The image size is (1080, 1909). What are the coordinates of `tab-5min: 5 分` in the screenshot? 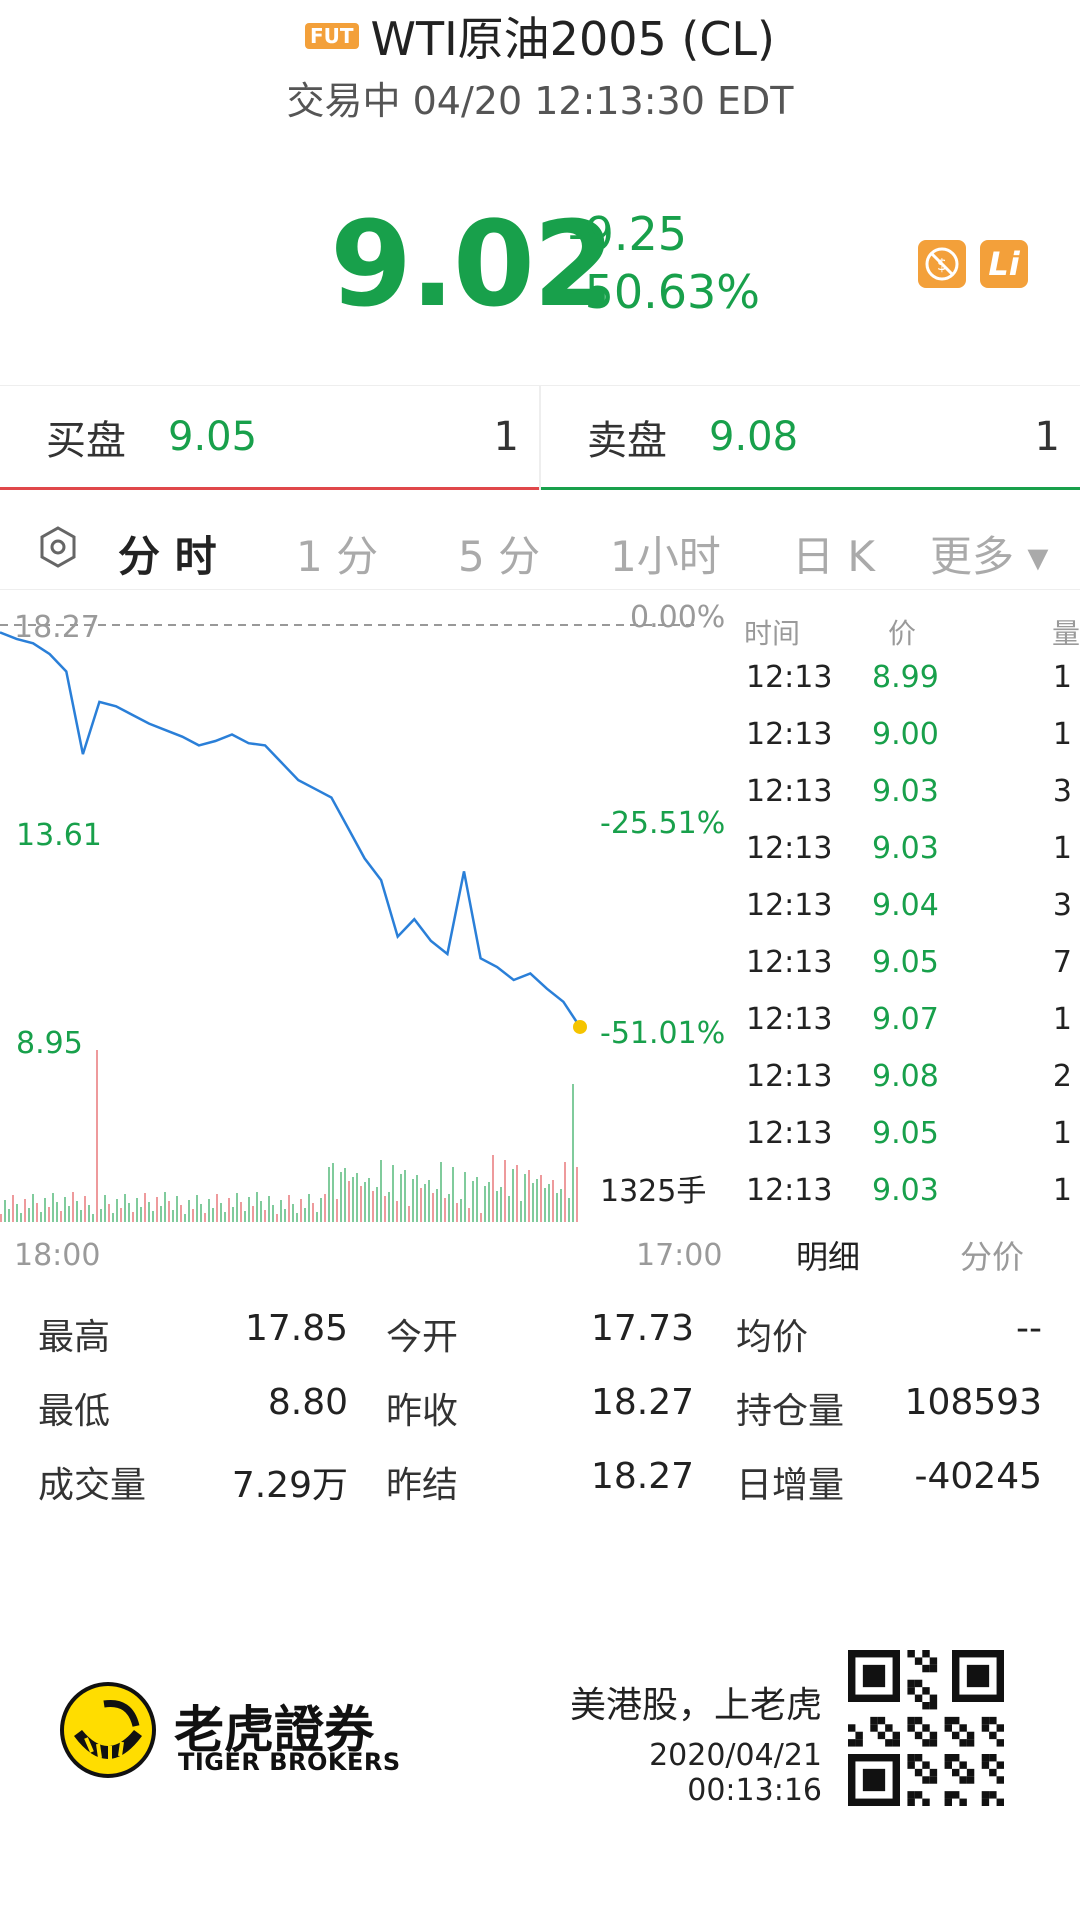 It's located at (499, 556).